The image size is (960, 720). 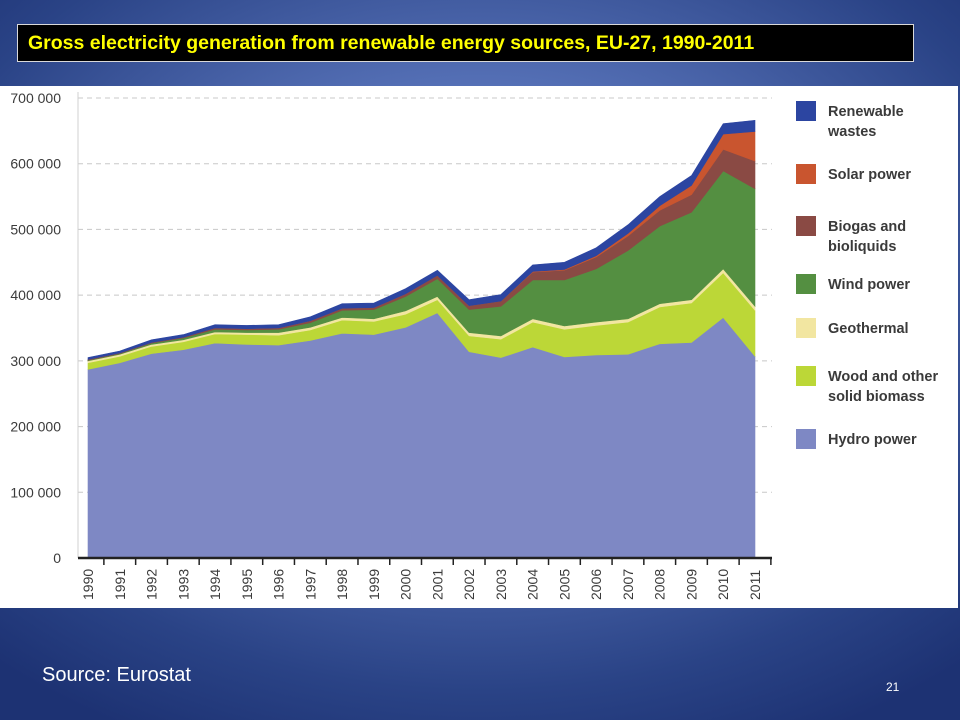 What do you see at coordinates (35, 164) in the screenshot?
I see `y-tick-label: 600 000` at bounding box center [35, 164].